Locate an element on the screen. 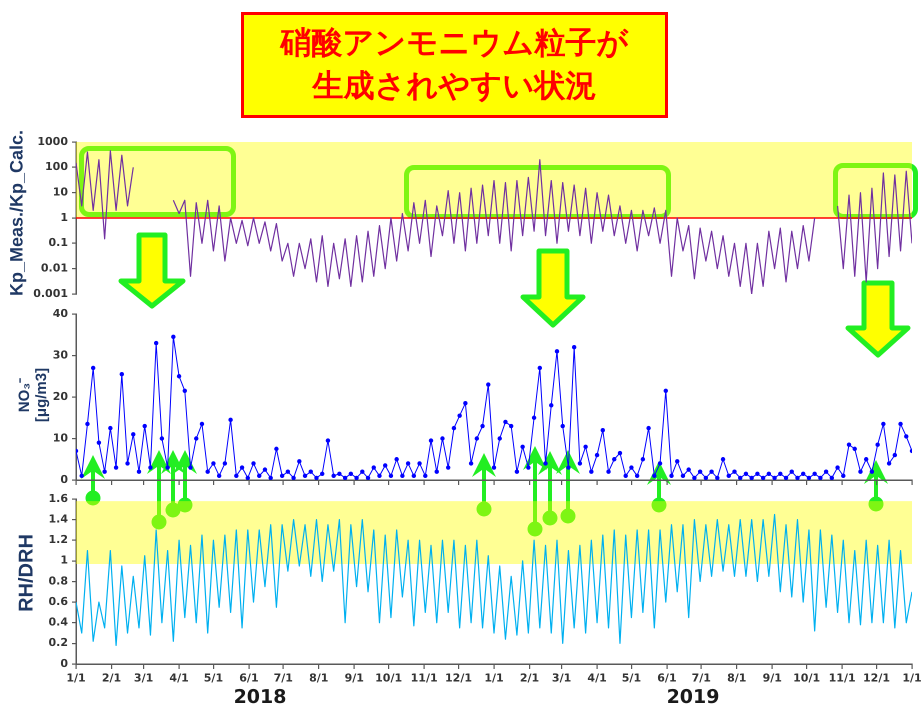 This screenshot has height=707, width=922. y-tick-label: 40 is located at coordinates (60, 313).